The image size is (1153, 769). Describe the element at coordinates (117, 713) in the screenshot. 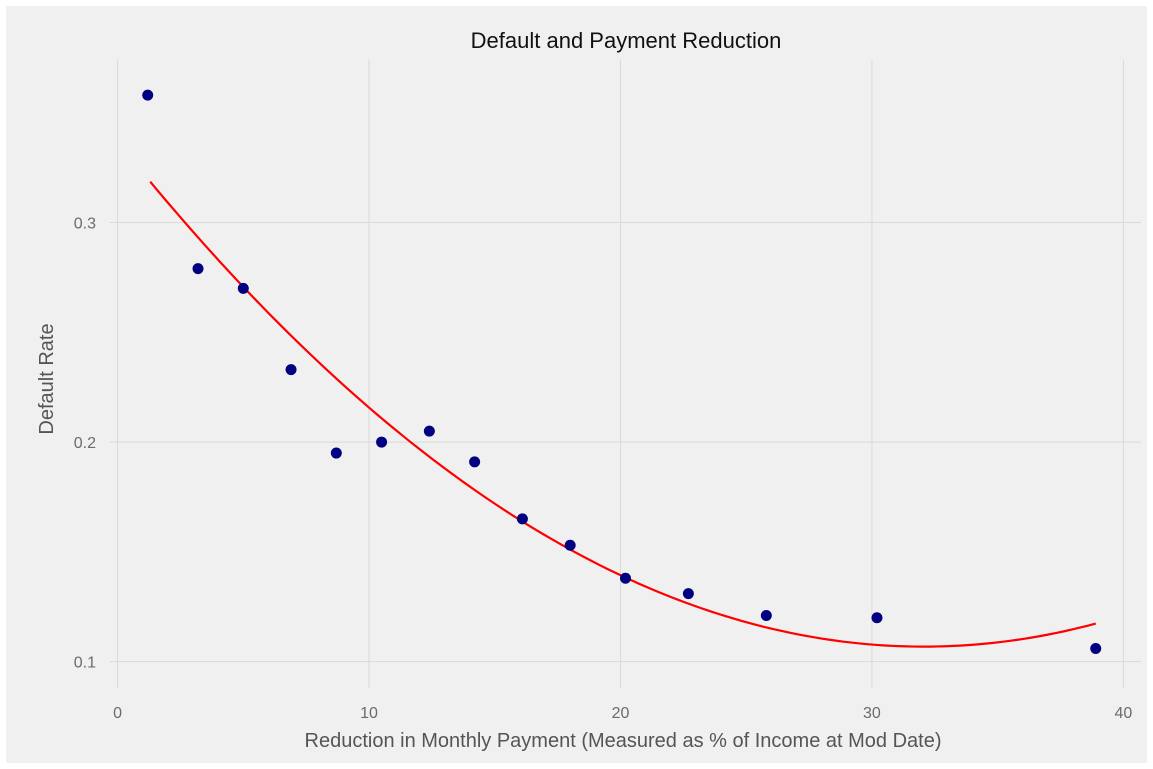

I see `x-tick-label: 0` at that location.